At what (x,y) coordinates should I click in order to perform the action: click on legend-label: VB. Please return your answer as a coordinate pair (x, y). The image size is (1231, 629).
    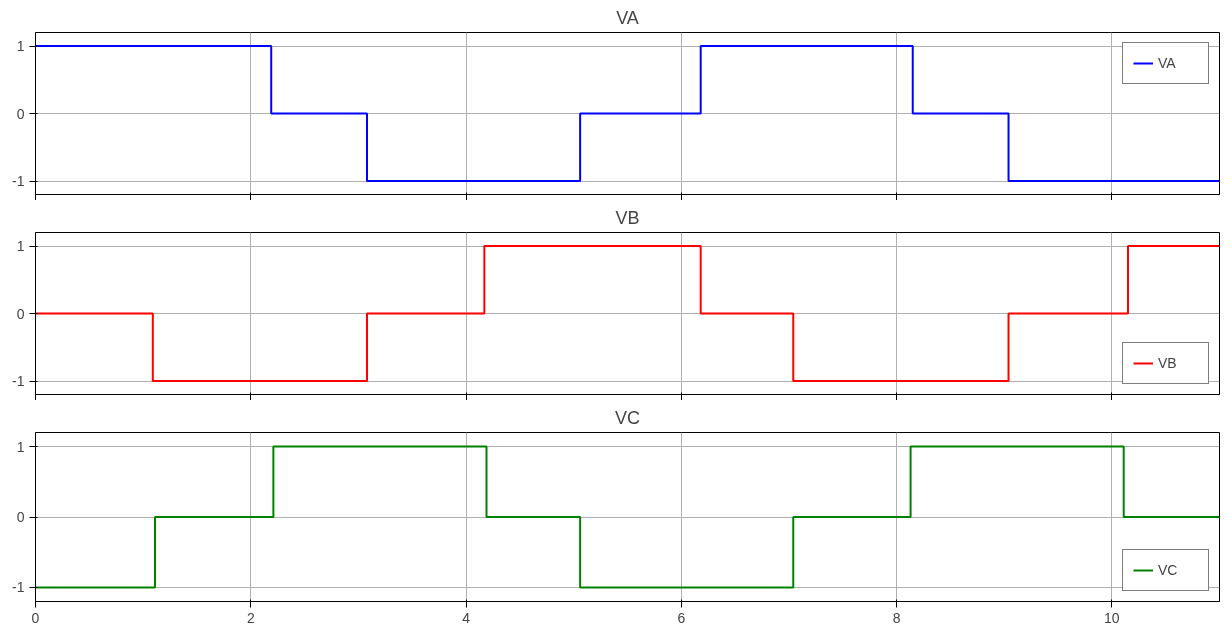
    Looking at the image, I should click on (1168, 363).